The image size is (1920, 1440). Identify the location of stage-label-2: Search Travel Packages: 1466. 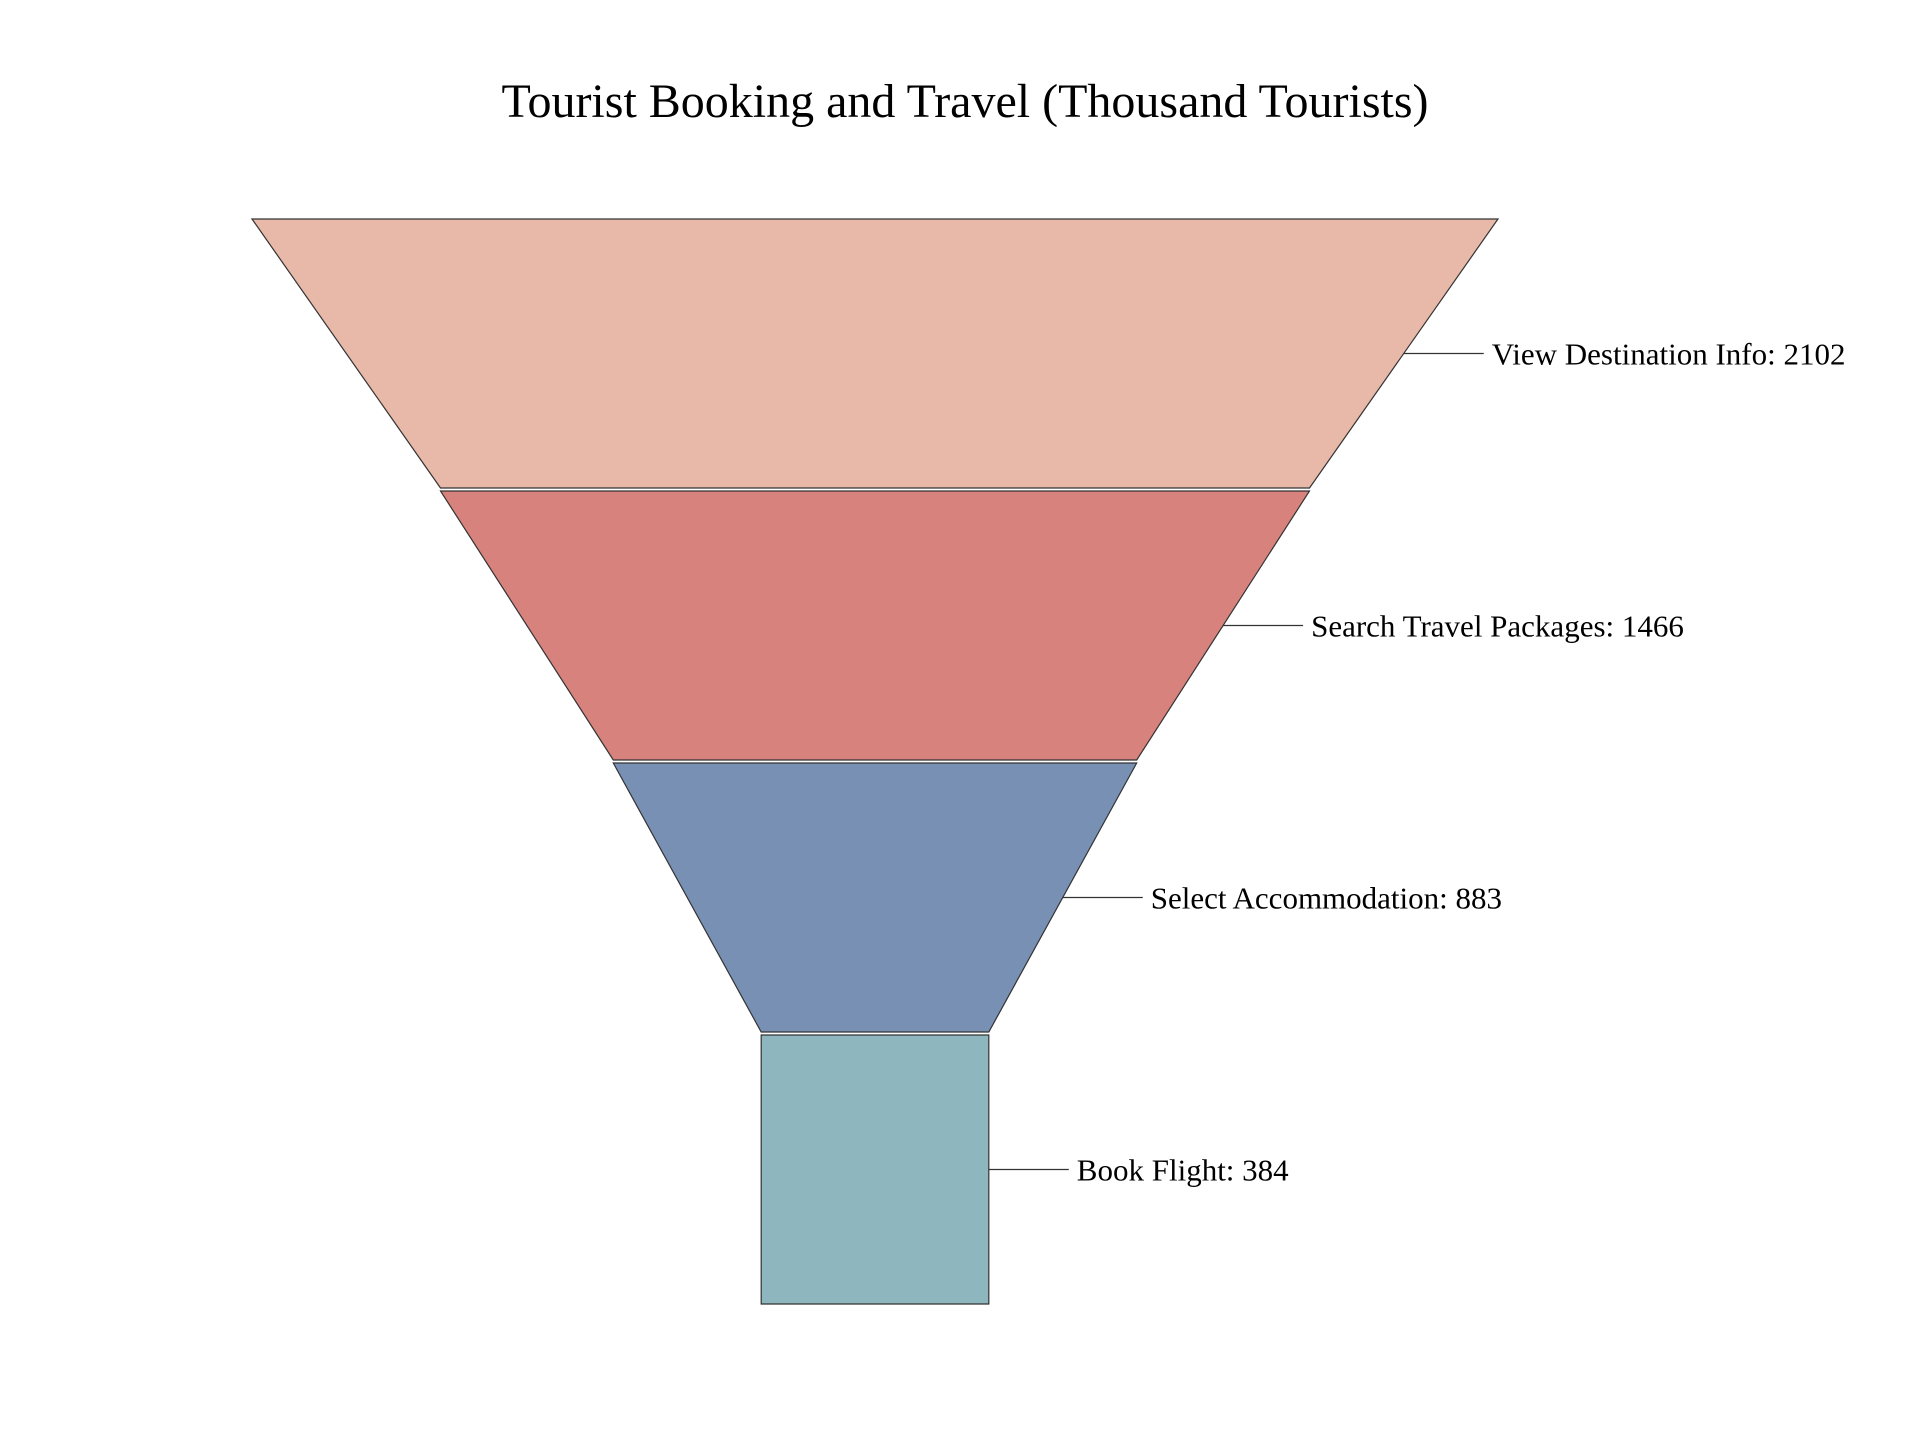
(1497, 626).